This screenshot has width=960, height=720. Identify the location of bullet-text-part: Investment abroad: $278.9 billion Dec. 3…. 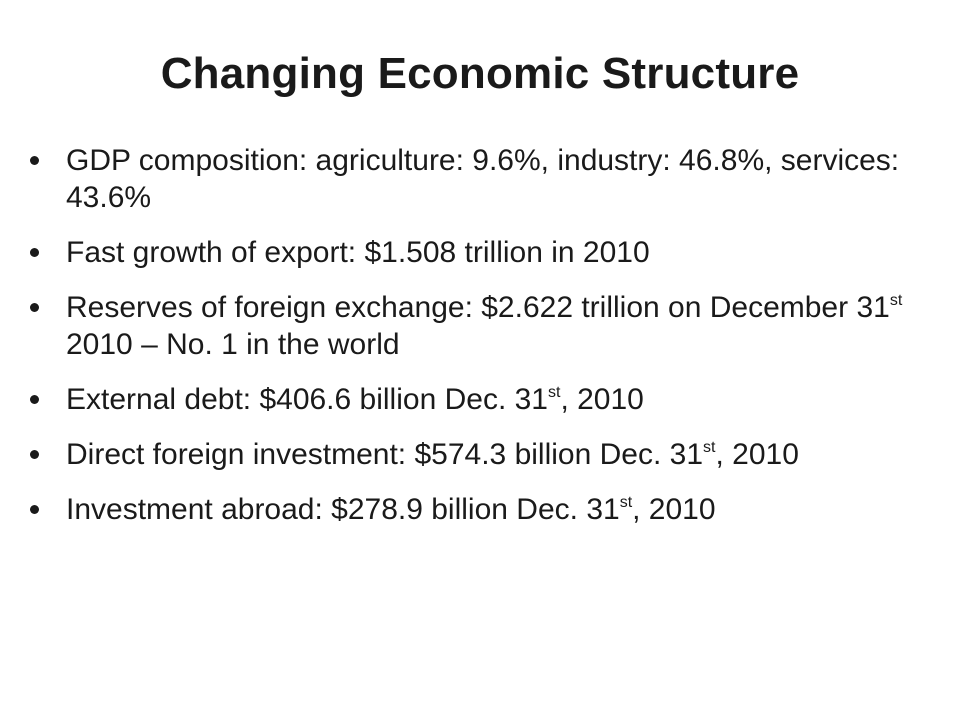
(343, 509).